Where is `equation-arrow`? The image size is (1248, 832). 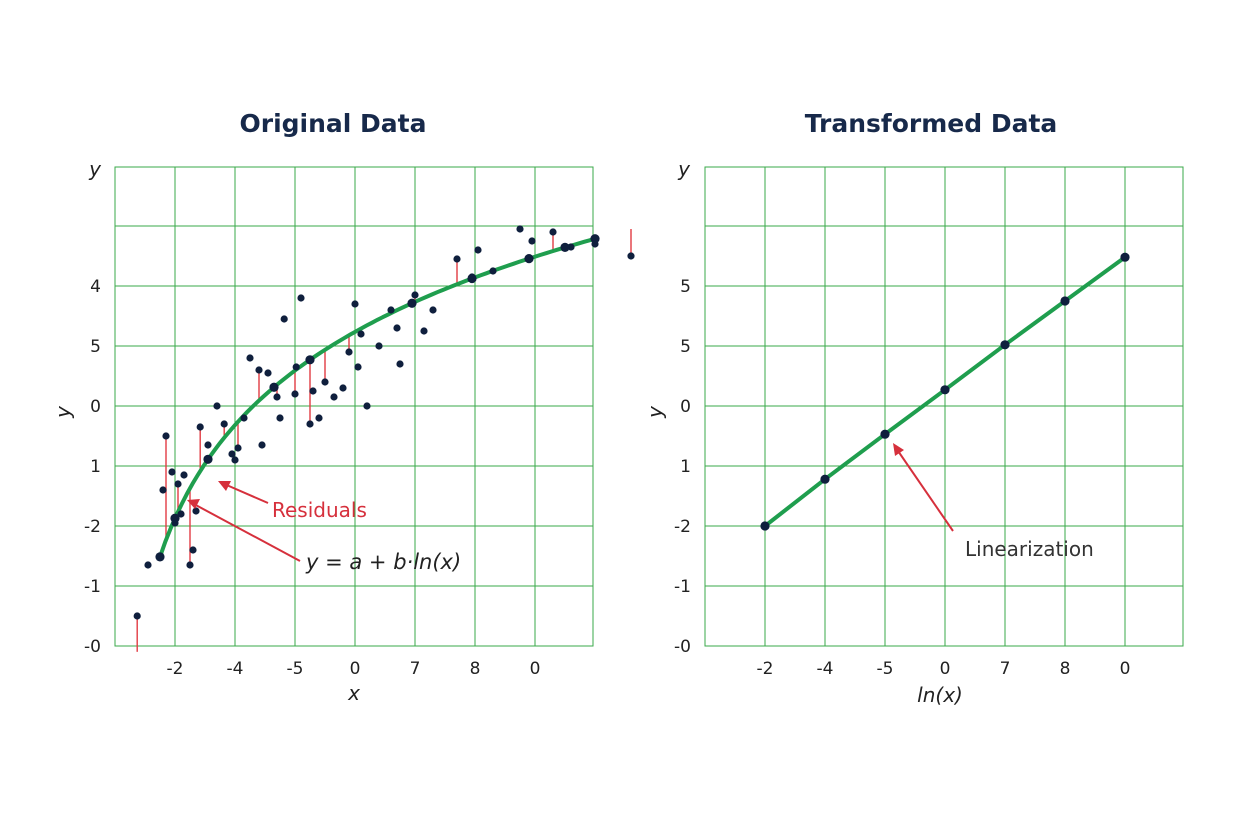 equation-arrow is located at coordinates (246, 532).